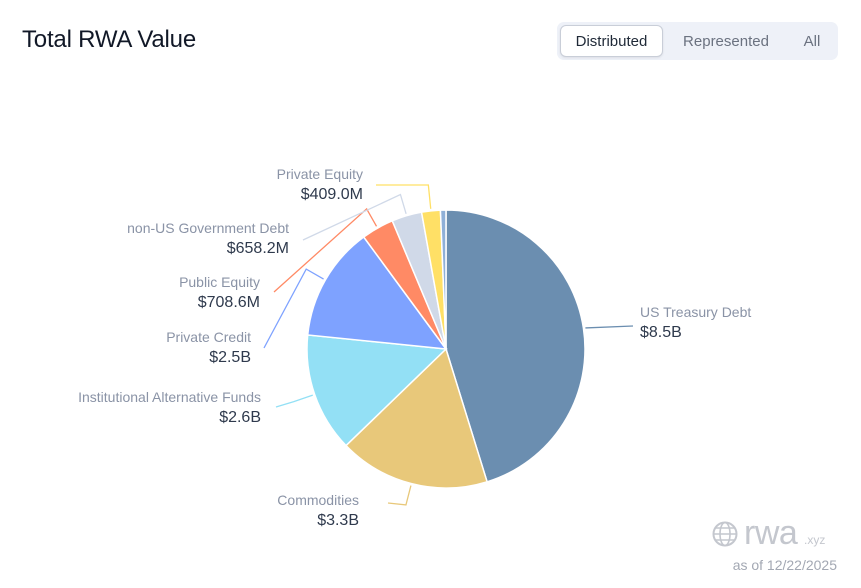 Image resolution: width=861 pixels, height=588 pixels. What do you see at coordinates (320, 174) in the screenshot?
I see `label-name-private-equity: Private Equity` at bounding box center [320, 174].